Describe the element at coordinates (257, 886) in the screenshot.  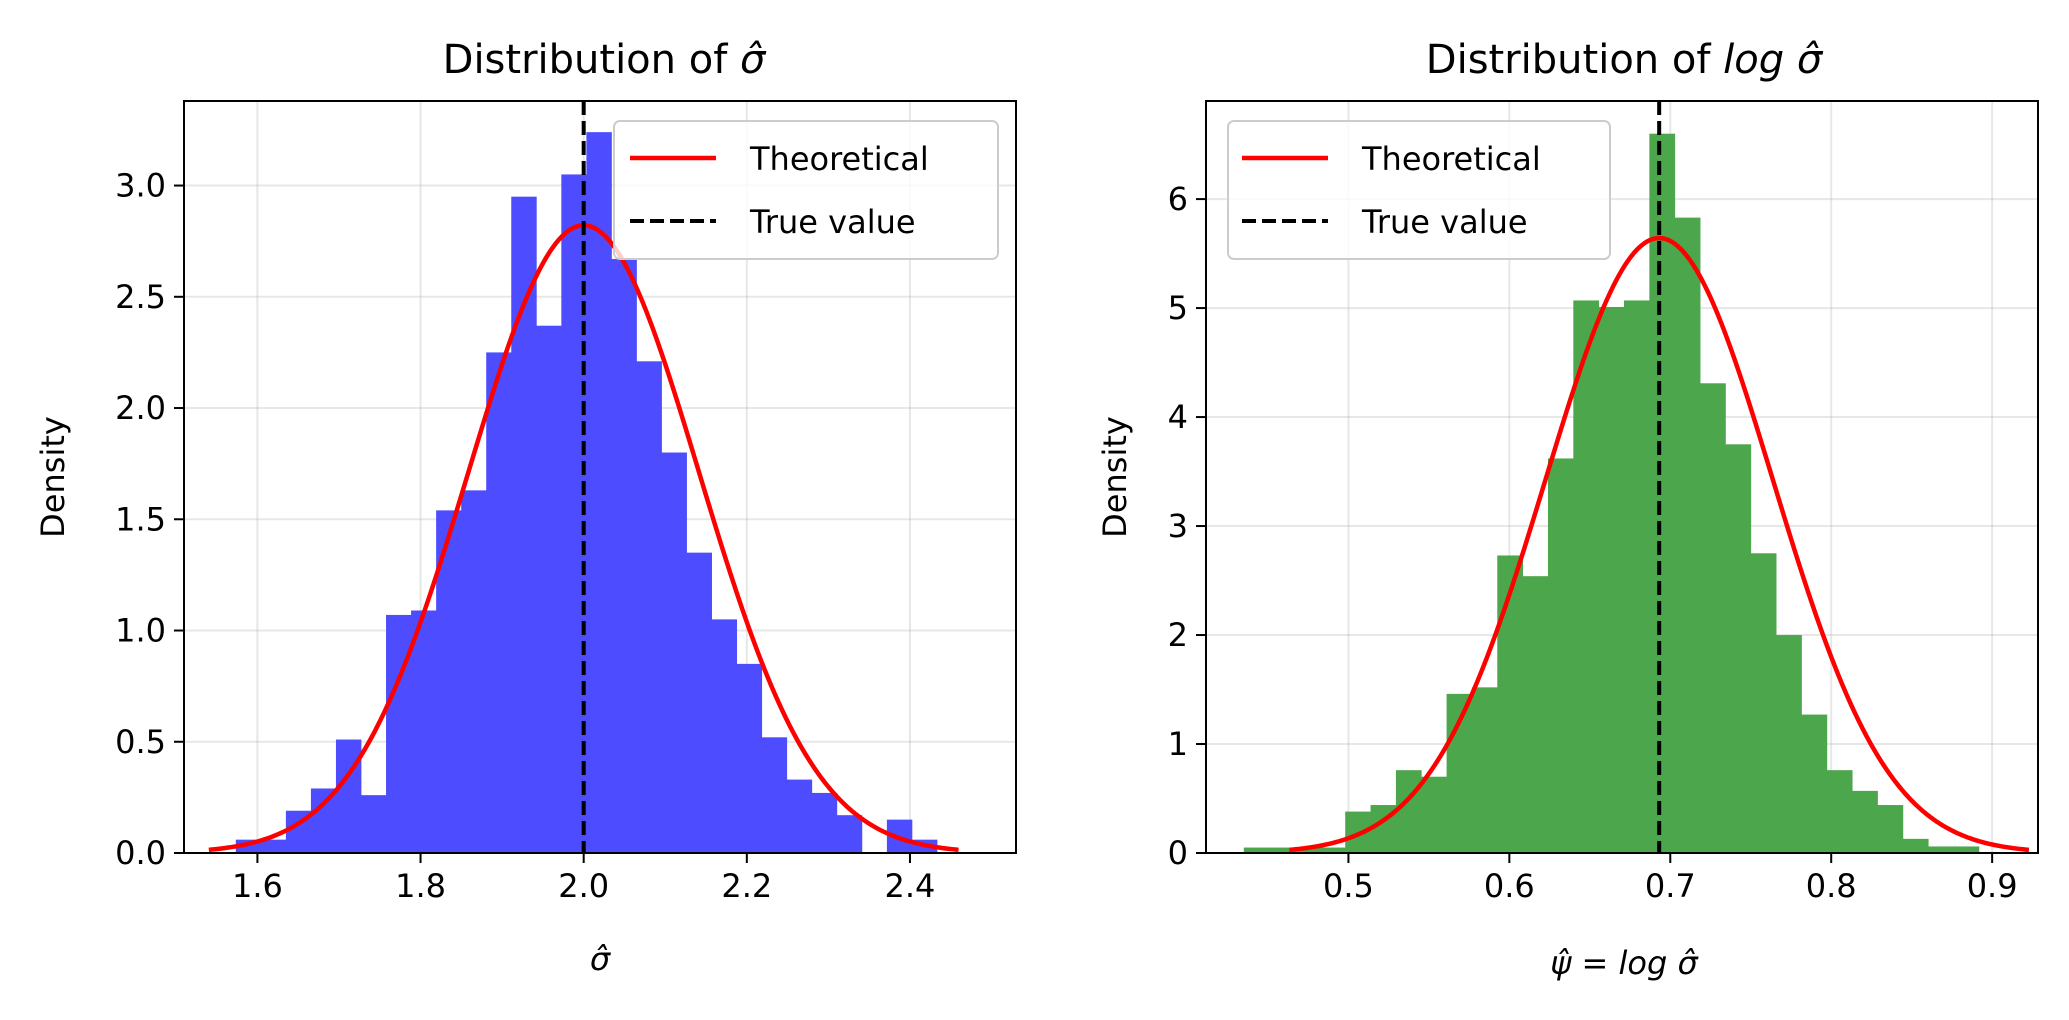
I see `x-tick-label: 1.6` at that location.